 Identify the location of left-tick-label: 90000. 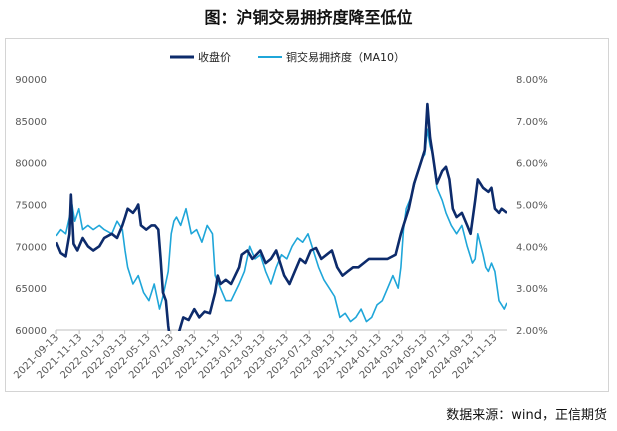
(31, 80).